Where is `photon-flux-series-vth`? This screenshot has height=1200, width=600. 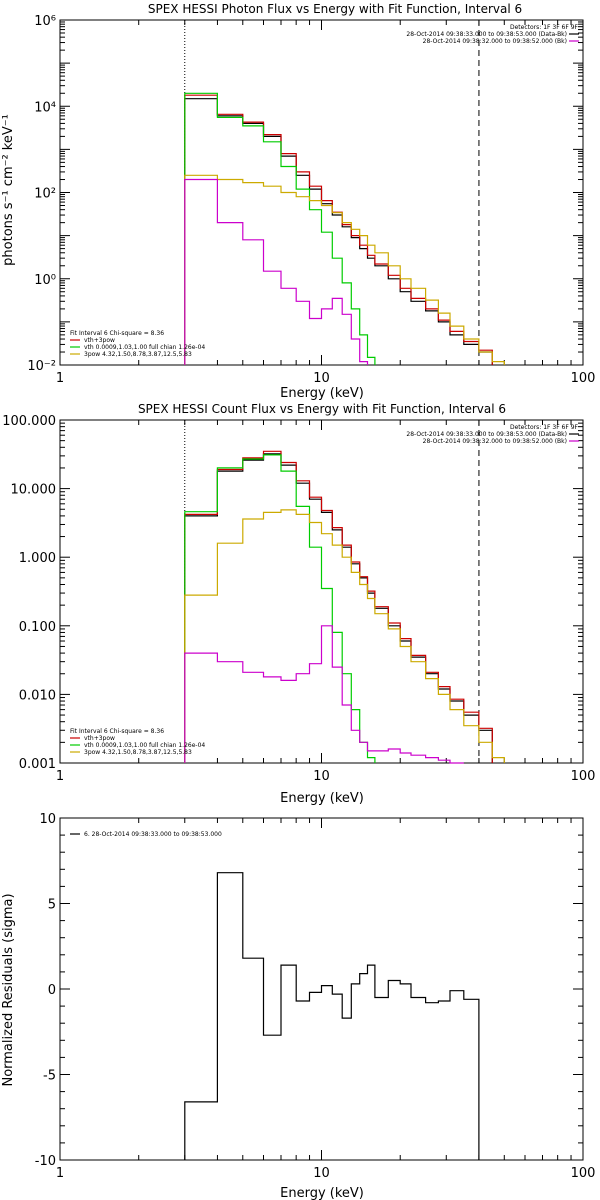
photon-flux-series-vth is located at coordinates (280, 228).